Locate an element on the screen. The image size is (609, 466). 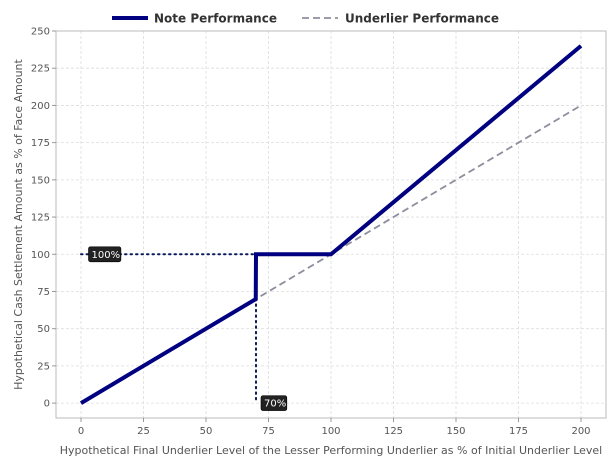
annotation-label: 70% is located at coordinates (275, 404).